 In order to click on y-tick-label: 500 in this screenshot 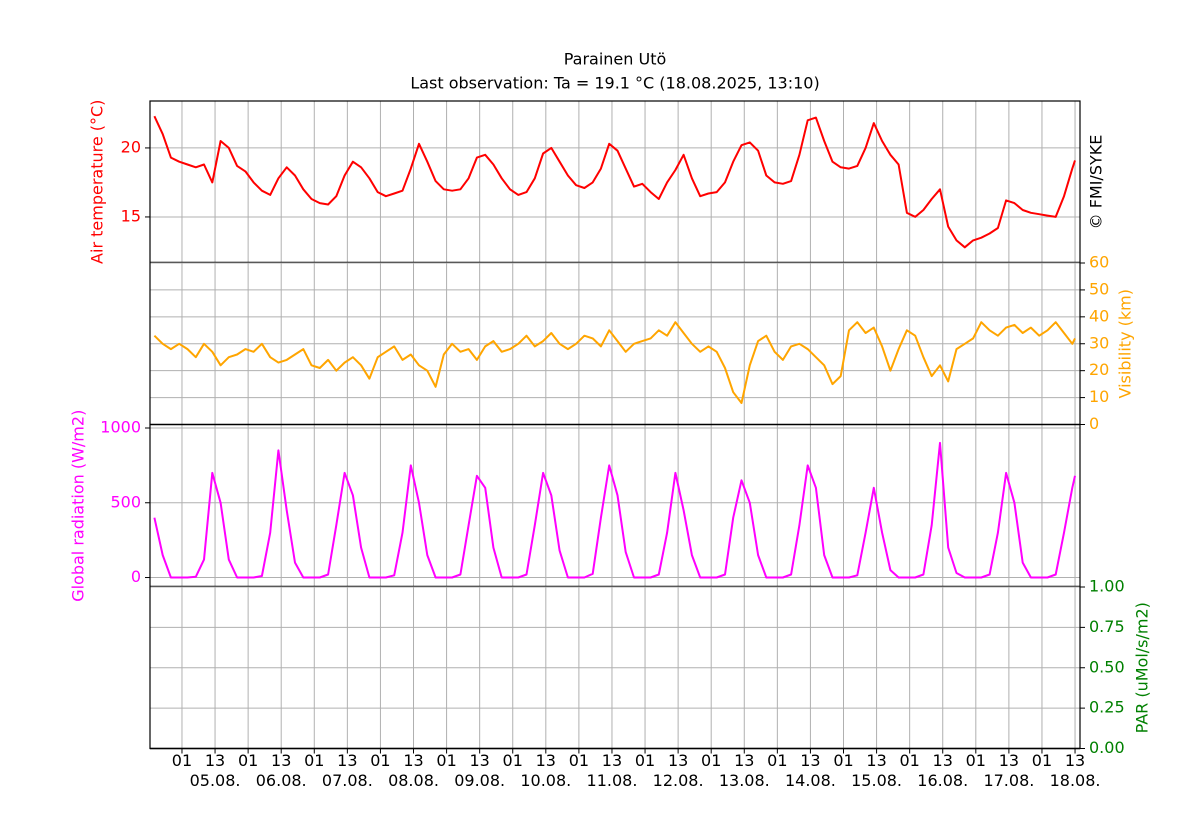, I will do `click(125, 501)`.